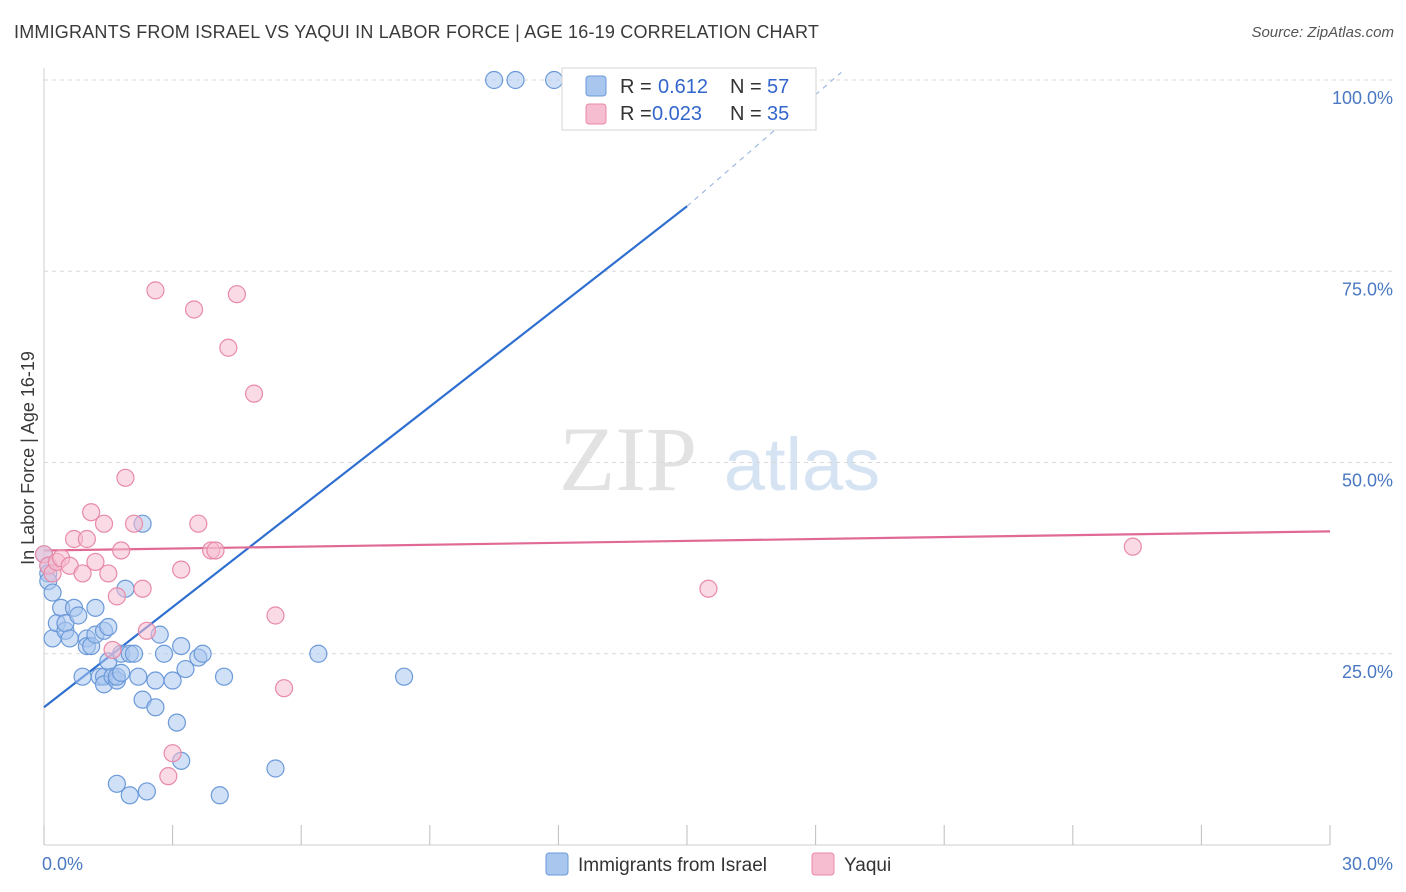 This screenshot has width=1406, height=892. Describe the element at coordinates (719, 459) in the screenshot. I see `watermark: ZIP atlas` at that location.